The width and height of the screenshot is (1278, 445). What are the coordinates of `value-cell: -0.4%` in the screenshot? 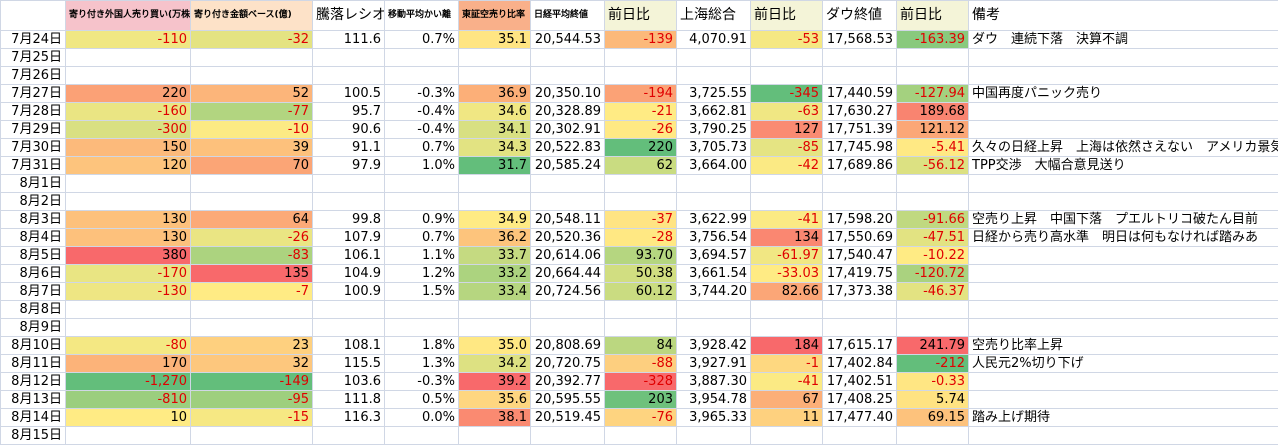 It's located at (422, 112).